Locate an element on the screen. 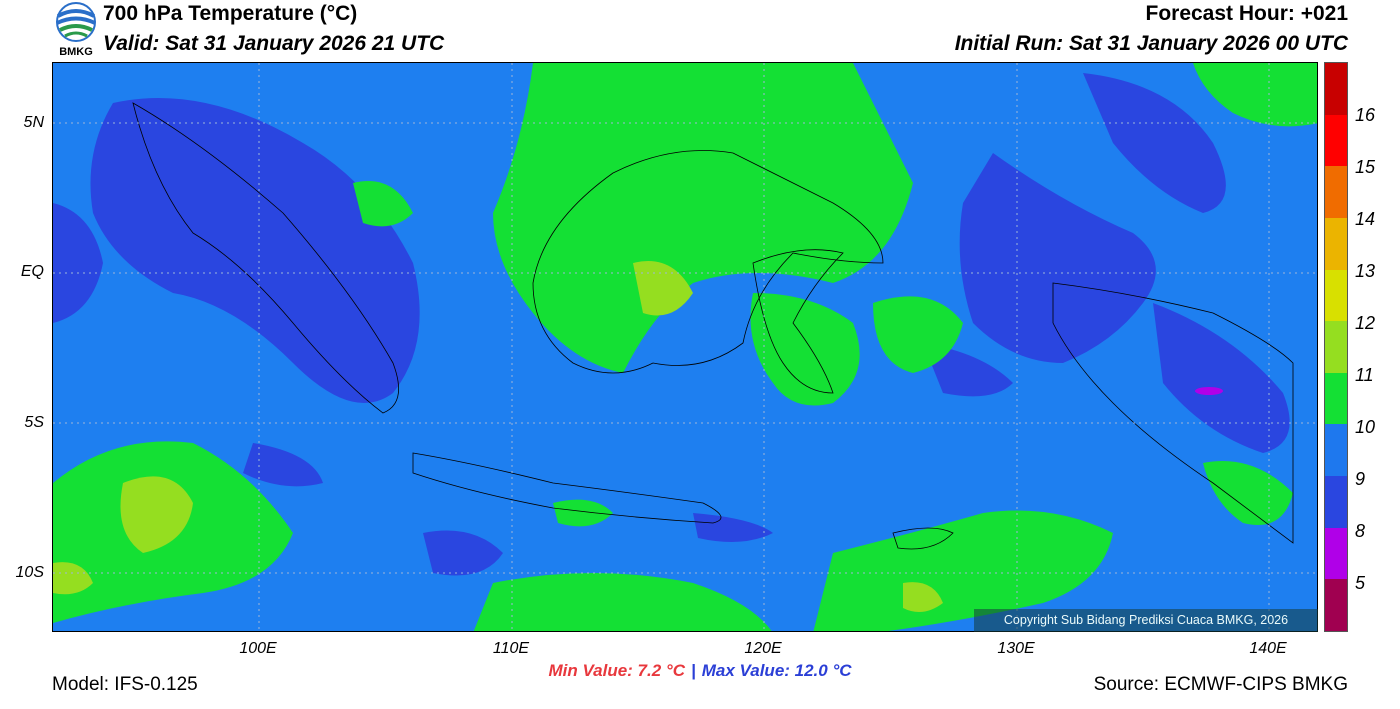 Image resolution: width=1400 pixels, height=709 pixels. lat-label-5s: 5S is located at coordinates (34, 422).